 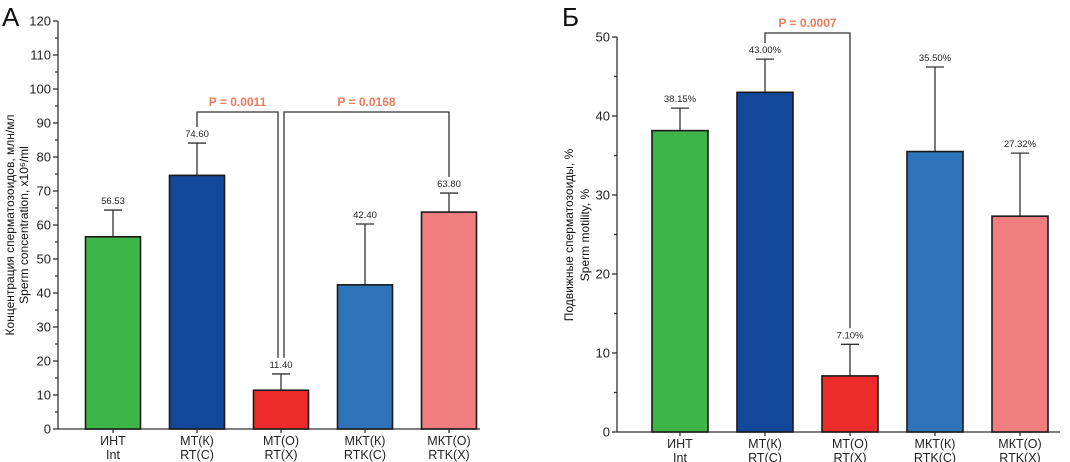 I want to click on y-tick-label: 90, so click(x=44, y=123).